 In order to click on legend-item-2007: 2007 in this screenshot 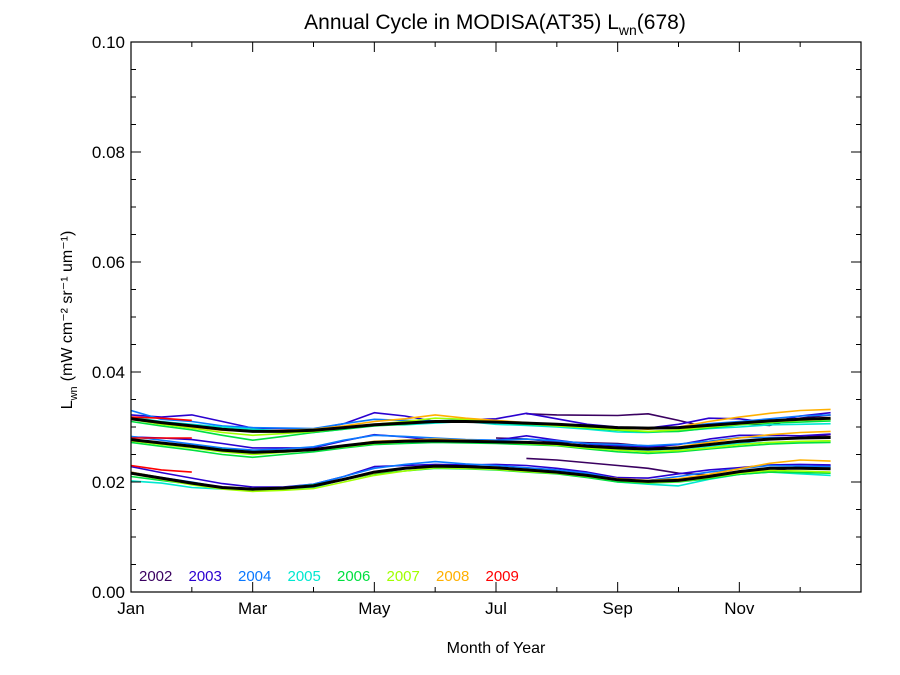, I will do `click(403, 576)`.